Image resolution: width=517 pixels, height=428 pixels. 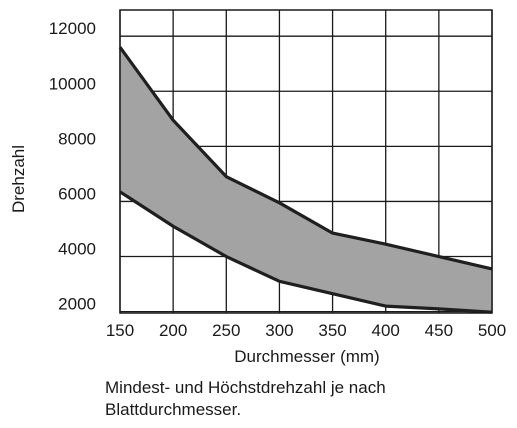 What do you see at coordinates (245, 387) in the screenshot?
I see `caption-line-1: Mindest- und Höchstdrehzahl je nach` at bounding box center [245, 387].